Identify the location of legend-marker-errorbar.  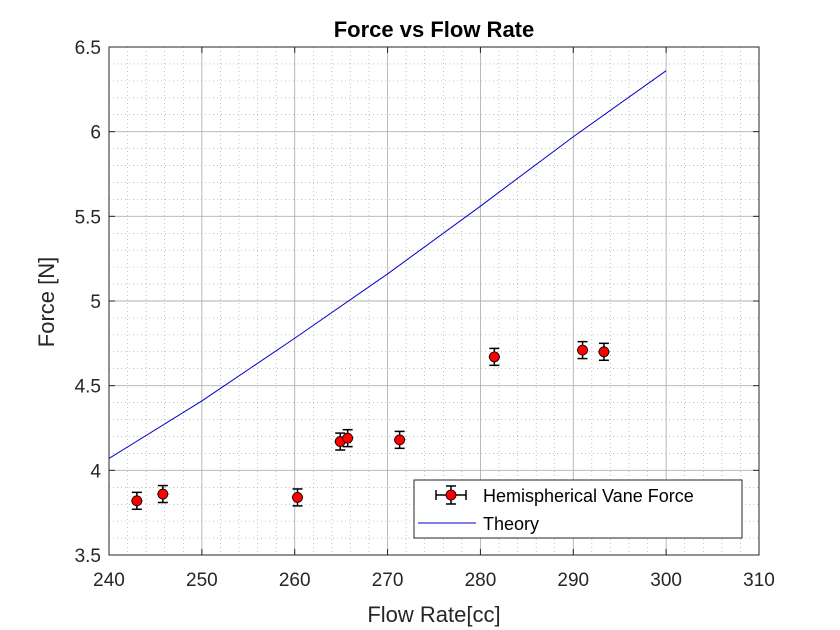
(451, 495).